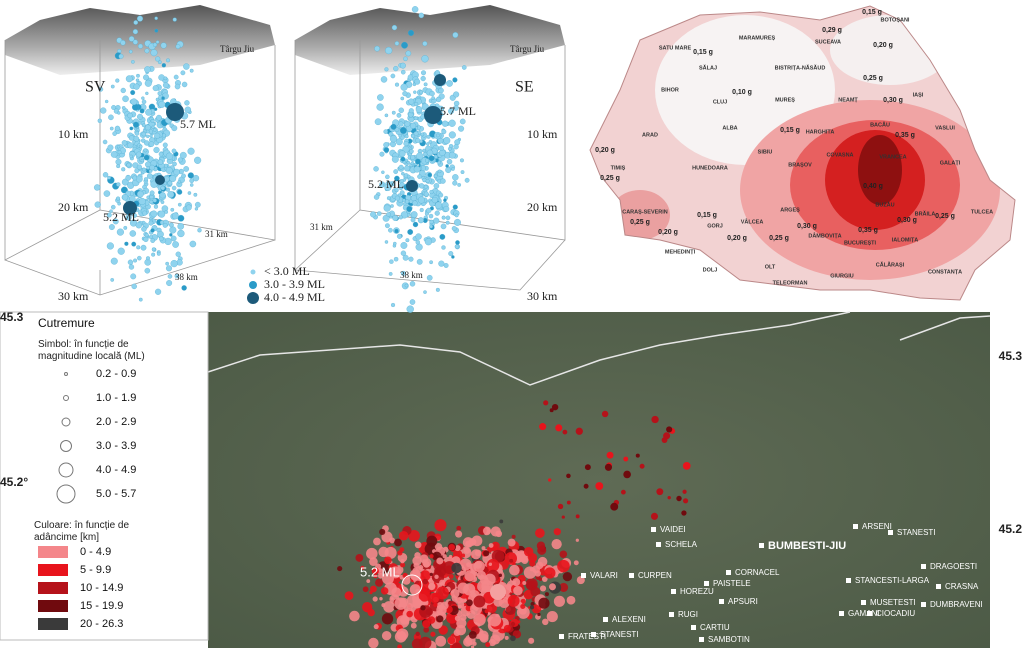 The height and width of the screenshot is (648, 1024). What do you see at coordinates (895, 613) in the screenshot?
I see `place-label: CIOCADIU` at bounding box center [895, 613].